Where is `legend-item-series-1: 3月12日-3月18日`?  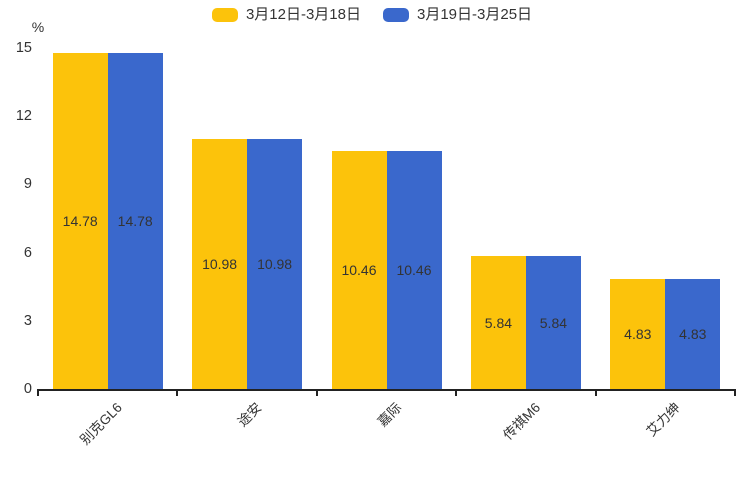
legend-item-series-1: 3月12日-3月18日 is located at coordinates (286, 15).